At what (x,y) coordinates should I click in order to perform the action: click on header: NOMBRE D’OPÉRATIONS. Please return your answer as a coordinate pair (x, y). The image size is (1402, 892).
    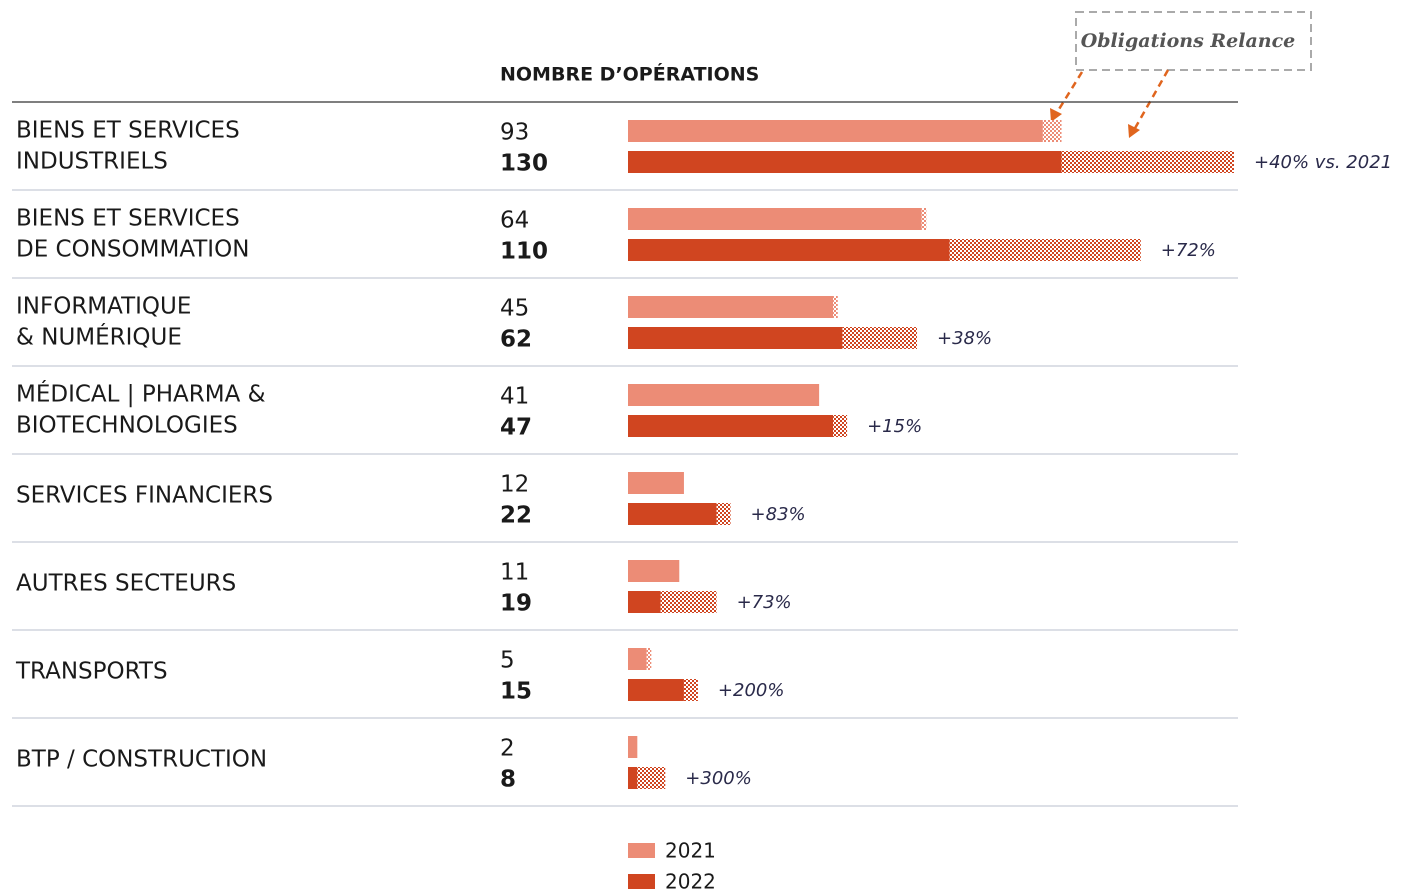
    Looking at the image, I should click on (629, 74).